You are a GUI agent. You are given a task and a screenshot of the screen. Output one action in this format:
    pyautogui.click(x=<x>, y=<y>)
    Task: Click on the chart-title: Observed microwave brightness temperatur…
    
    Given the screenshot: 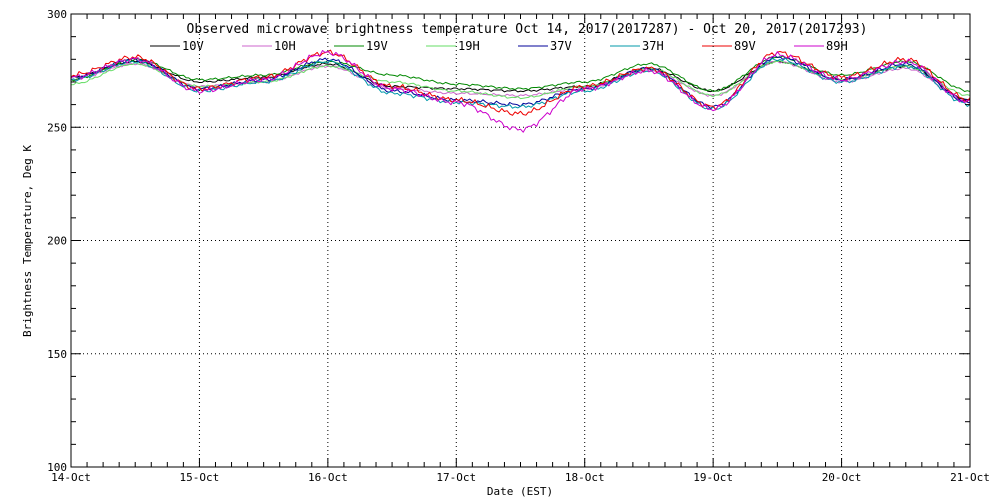 What is the action you would take?
    pyautogui.click(x=527, y=29)
    